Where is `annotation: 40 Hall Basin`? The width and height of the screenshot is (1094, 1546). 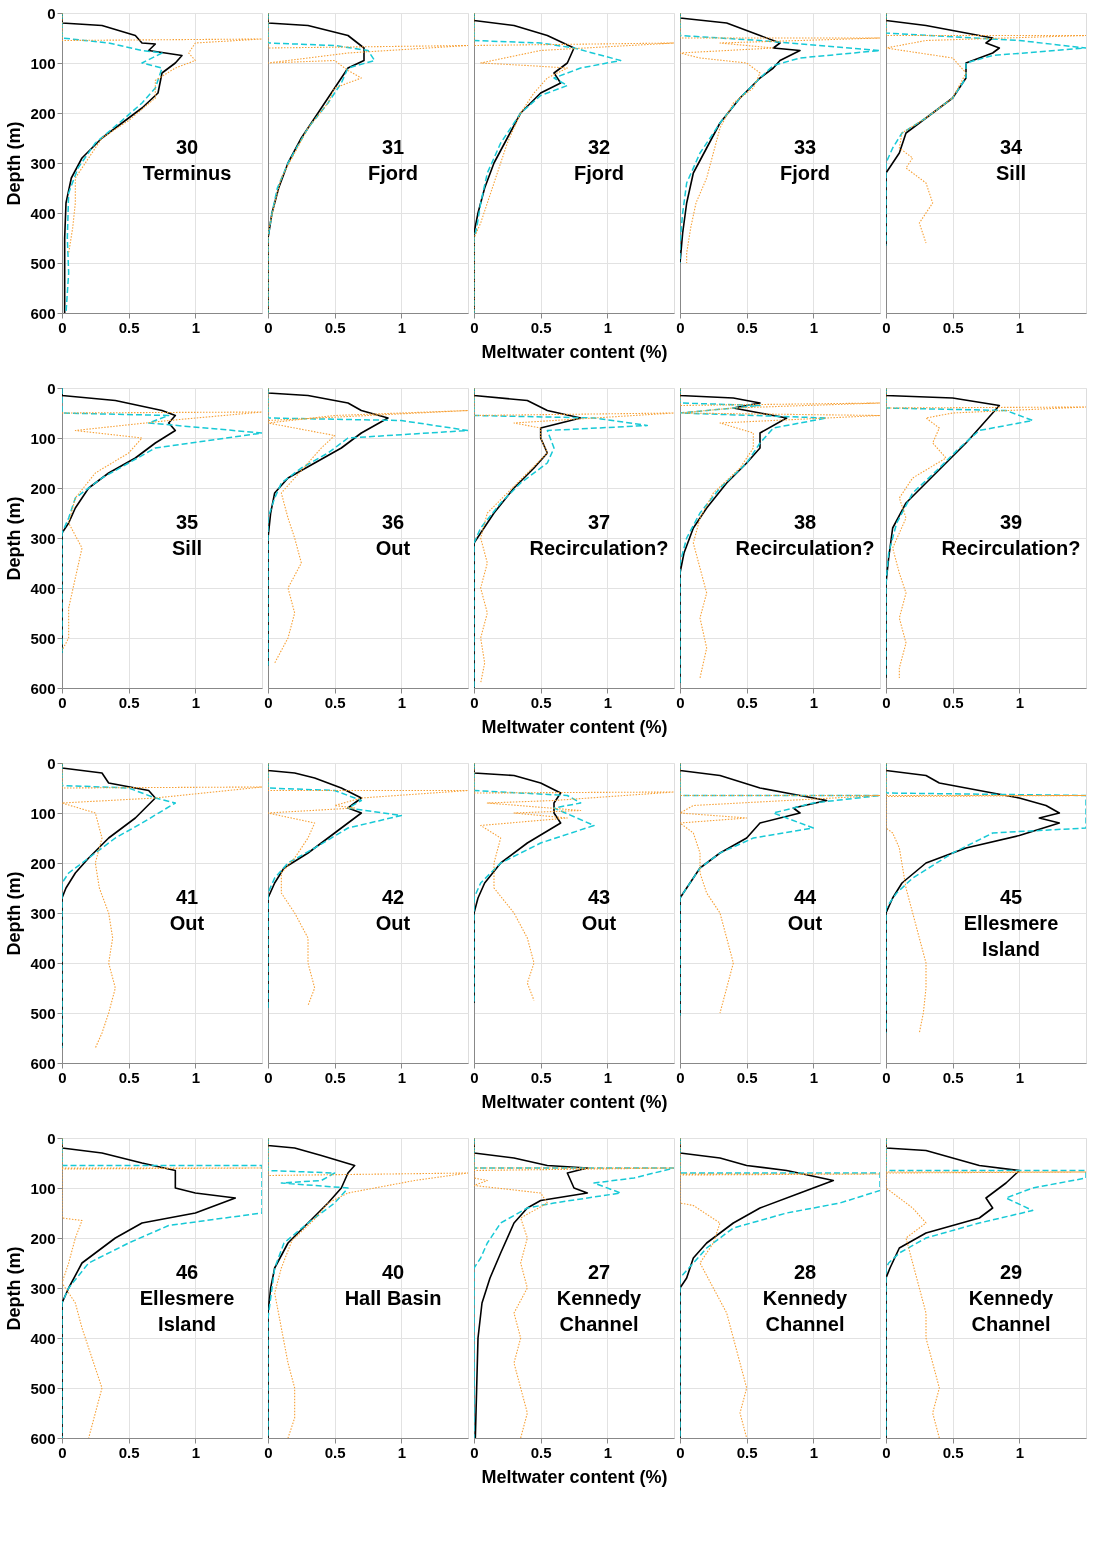
annotation: 40 Hall Basin is located at coordinates (393, 1285).